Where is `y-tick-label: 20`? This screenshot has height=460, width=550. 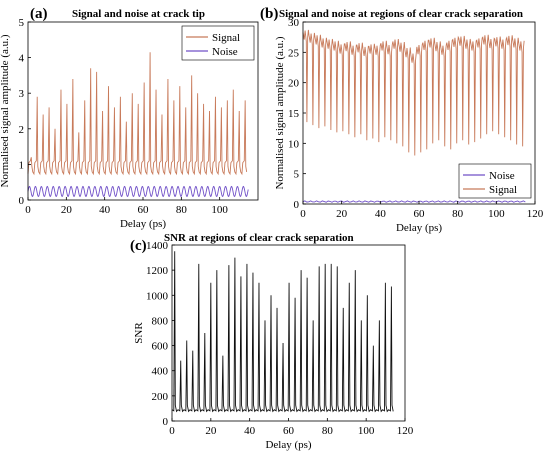 y-tick-label: 20 is located at coordinates (294, 84).